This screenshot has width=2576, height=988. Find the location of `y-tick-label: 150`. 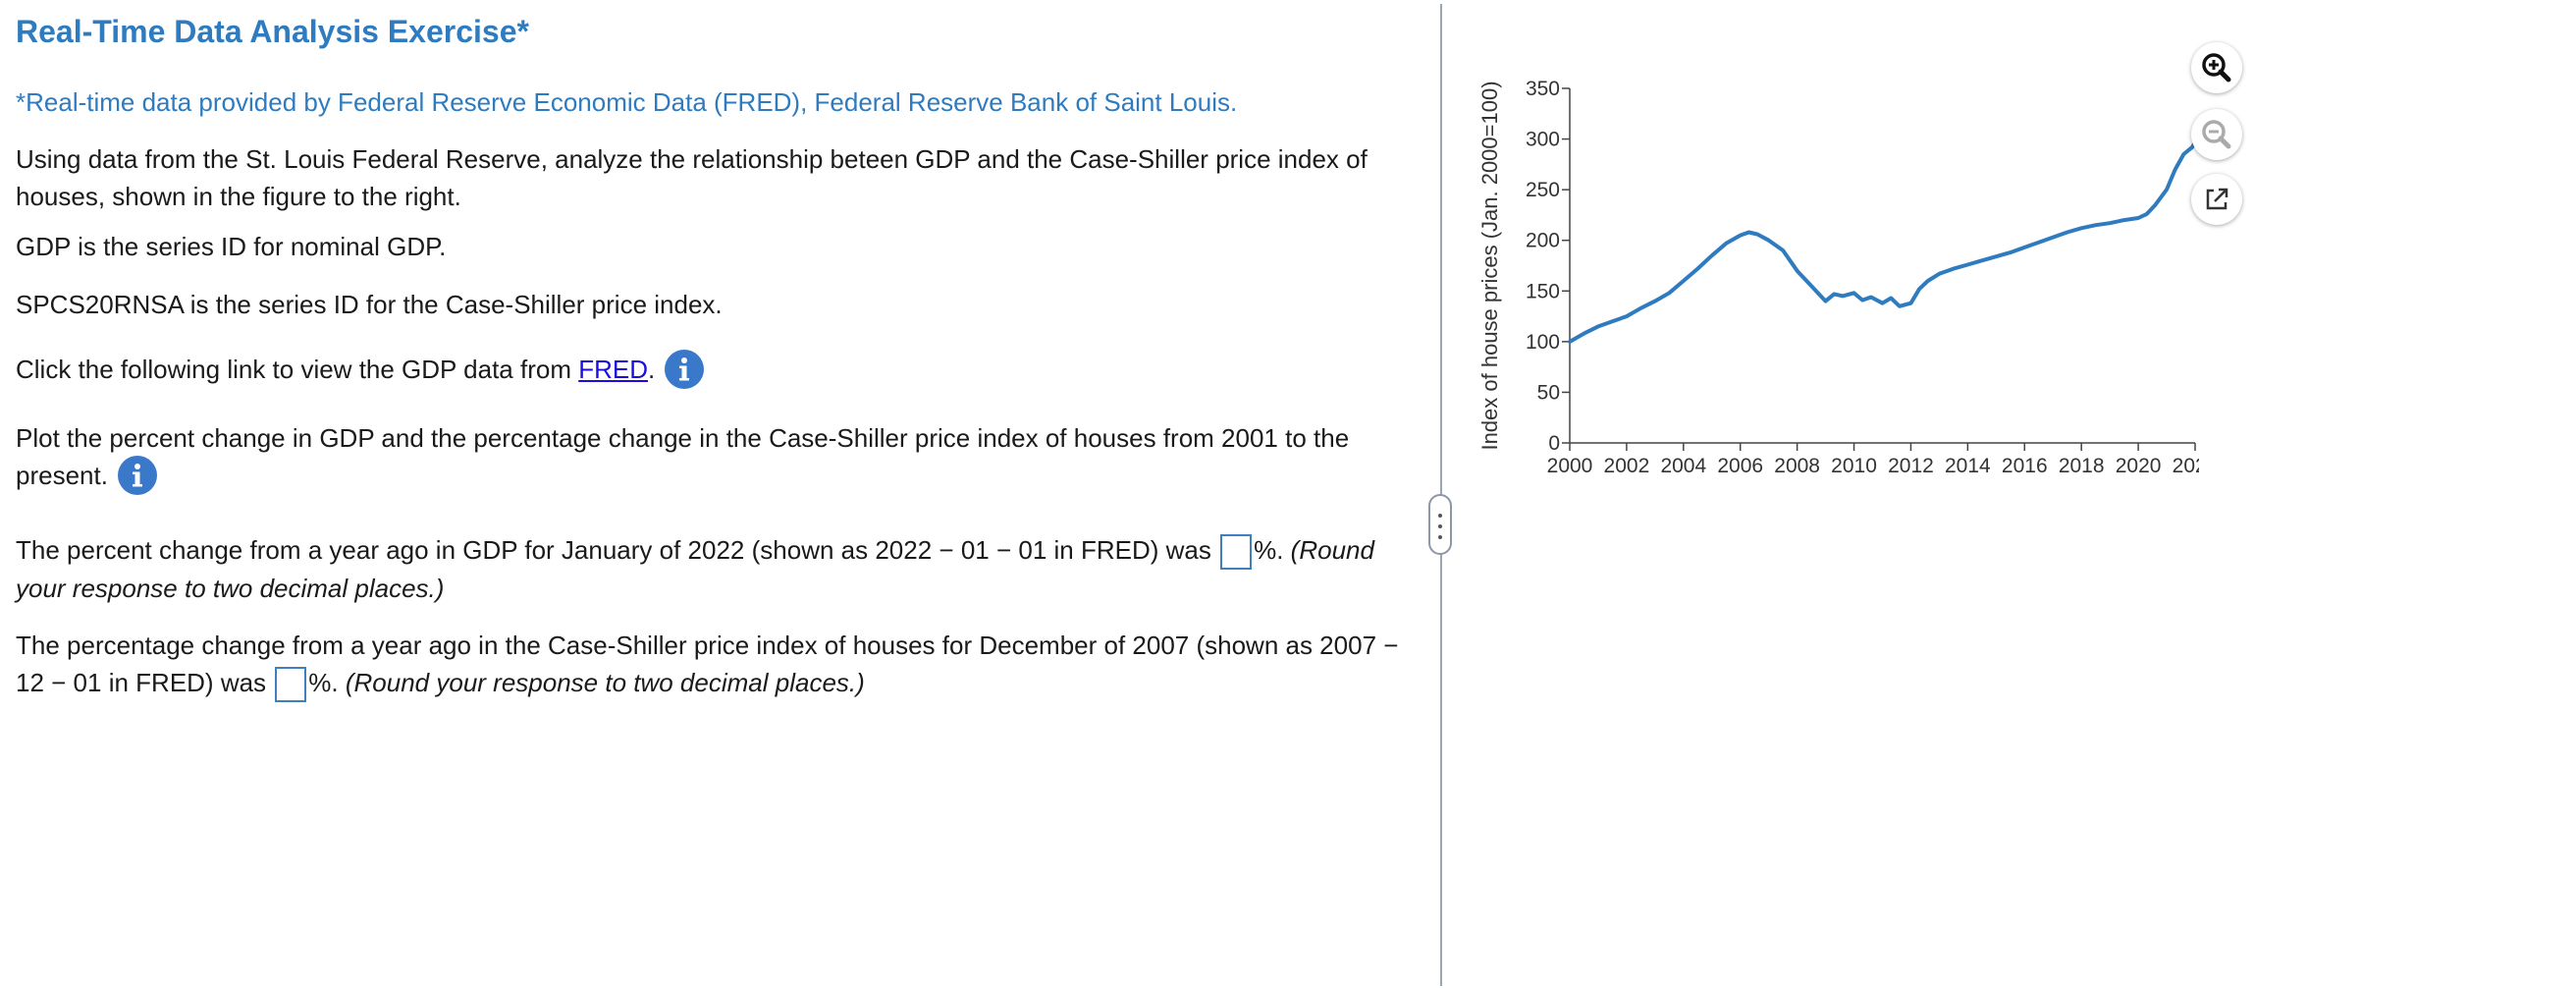

y-tick-label: 150 is located at coordinates (1543, 291).